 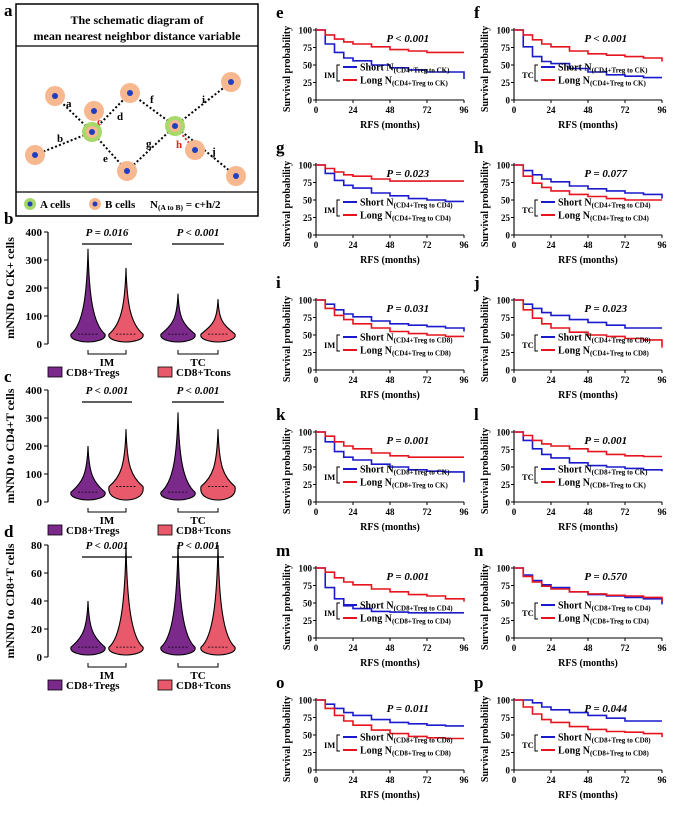 What do you see at coordinates (605, 577) in the screenshot?
I see `p-value: P = 0.570` at bounding box center [605, 577].